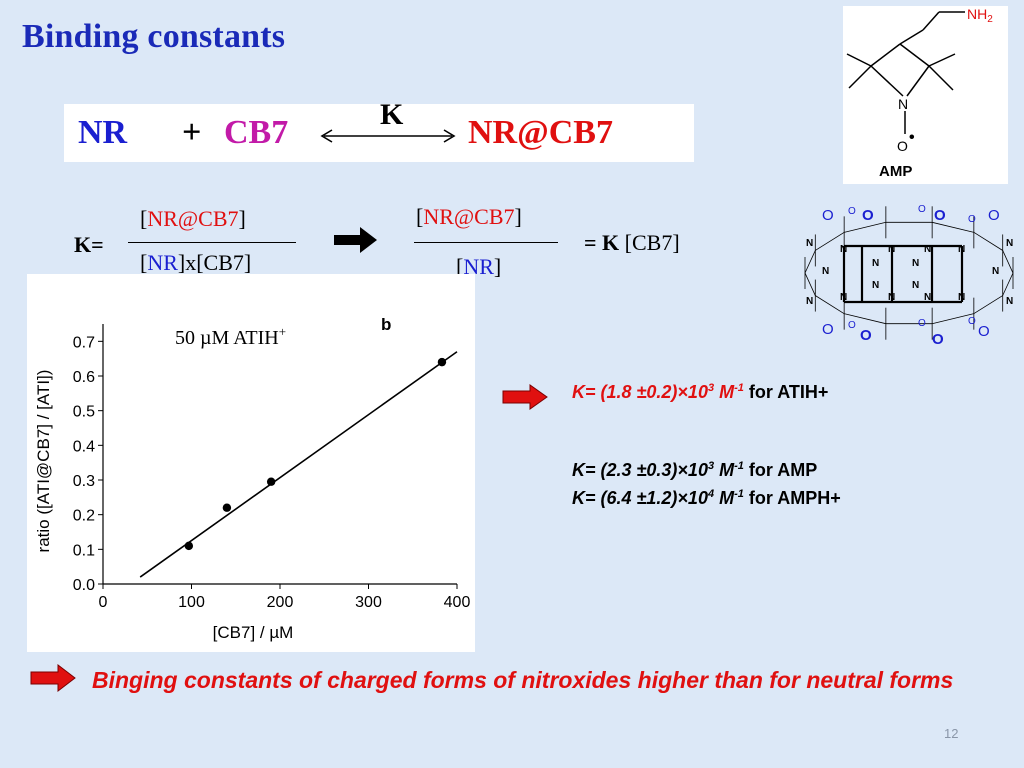 This screenshot has width=1024, height=768. Describe the element at coordinates (103, 132) in the screenshot. I see `equation-reactant-nr: NR` at that location.